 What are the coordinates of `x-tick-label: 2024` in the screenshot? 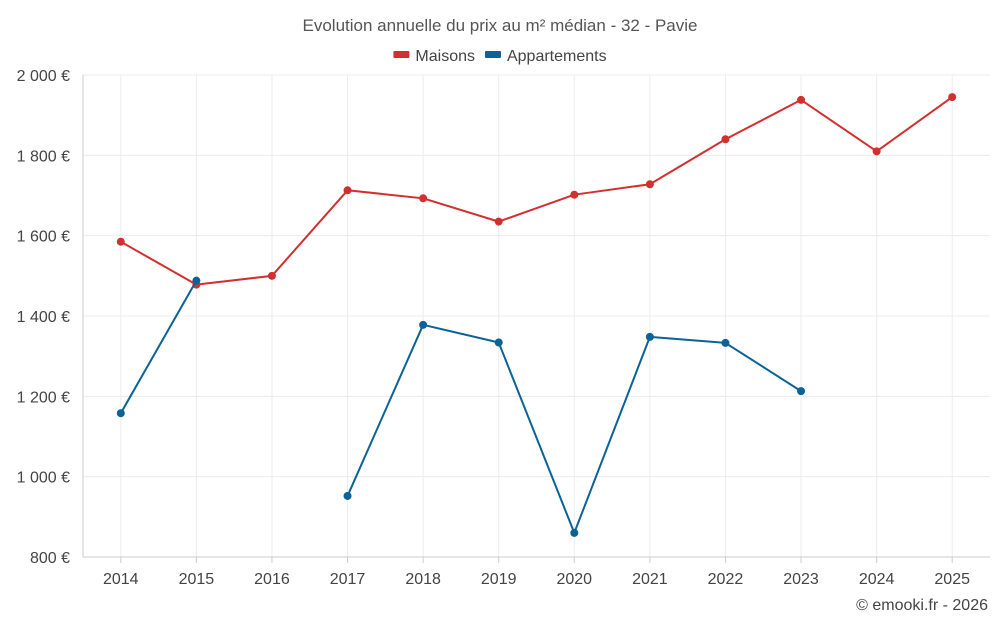 It's located at (877, 579).